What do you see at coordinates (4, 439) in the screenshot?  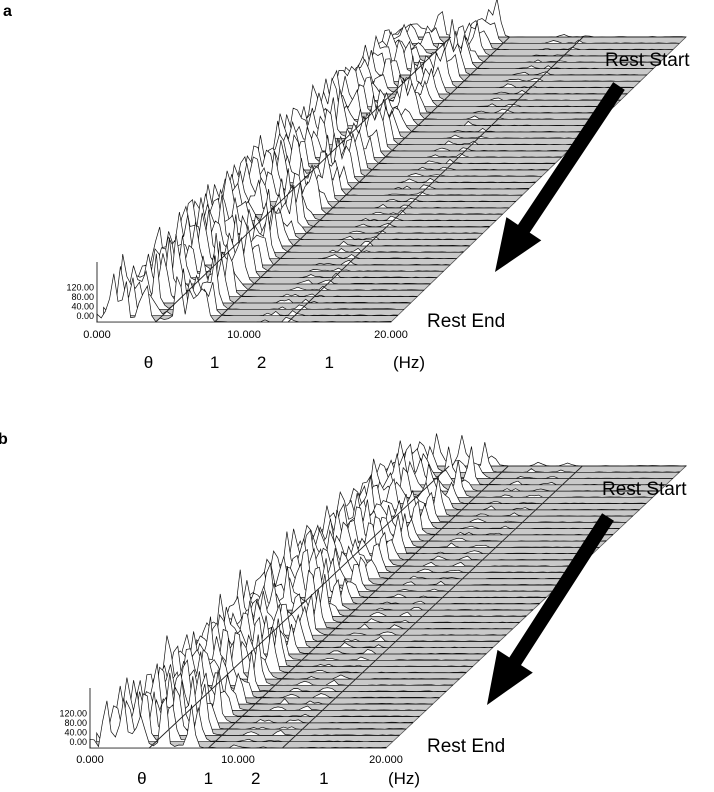 I see `panel-letter-b: b` at bounding box center [4, 439].